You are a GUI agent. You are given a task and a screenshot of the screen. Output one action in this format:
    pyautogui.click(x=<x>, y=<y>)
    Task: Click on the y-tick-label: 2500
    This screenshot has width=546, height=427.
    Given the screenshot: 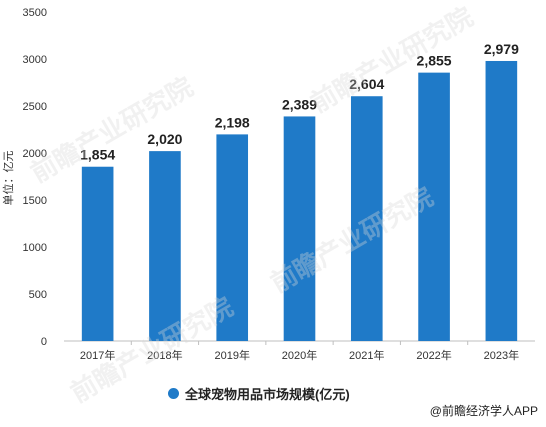 What is the action you would take?
    pyautogui.click(x=35, y=107)
    